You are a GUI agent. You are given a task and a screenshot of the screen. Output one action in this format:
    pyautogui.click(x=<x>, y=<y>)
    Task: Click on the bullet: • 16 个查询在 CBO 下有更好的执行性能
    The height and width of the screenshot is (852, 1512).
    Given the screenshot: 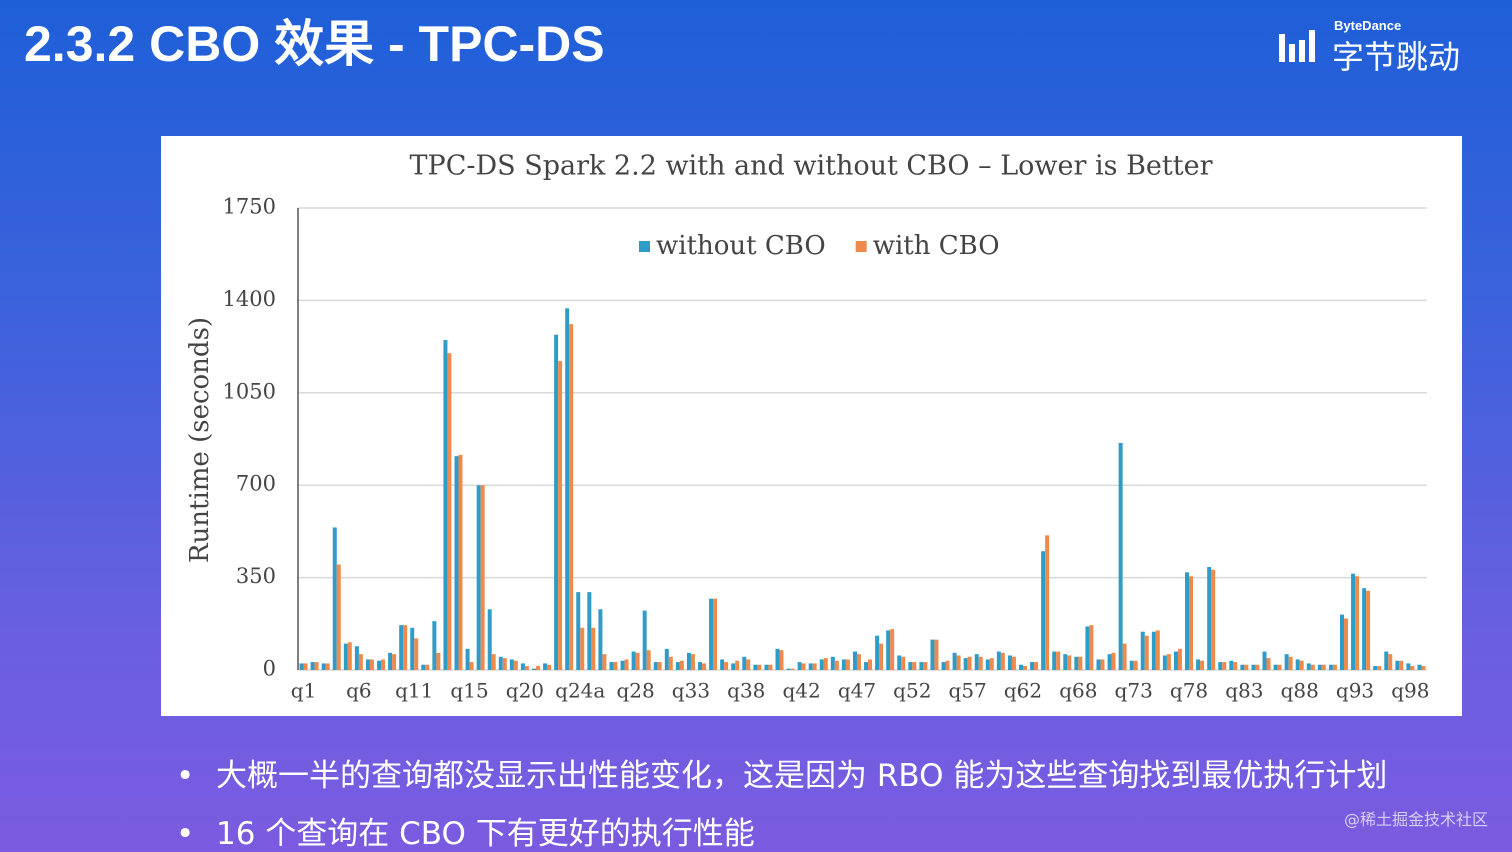 What is the action you would take?
    pyautogui.click(x=465, y=834)
    